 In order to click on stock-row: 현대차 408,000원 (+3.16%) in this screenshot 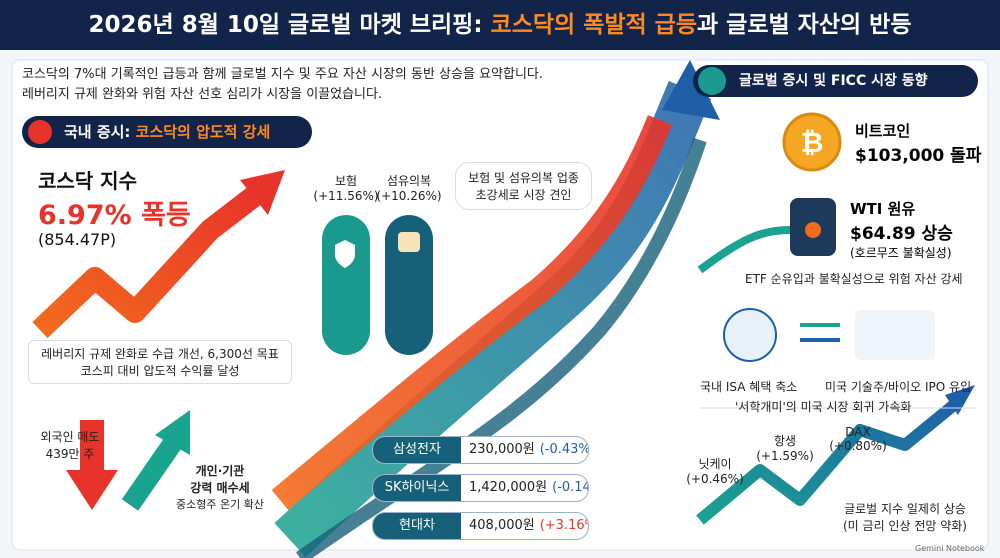, I will do `click(480, 526)`.